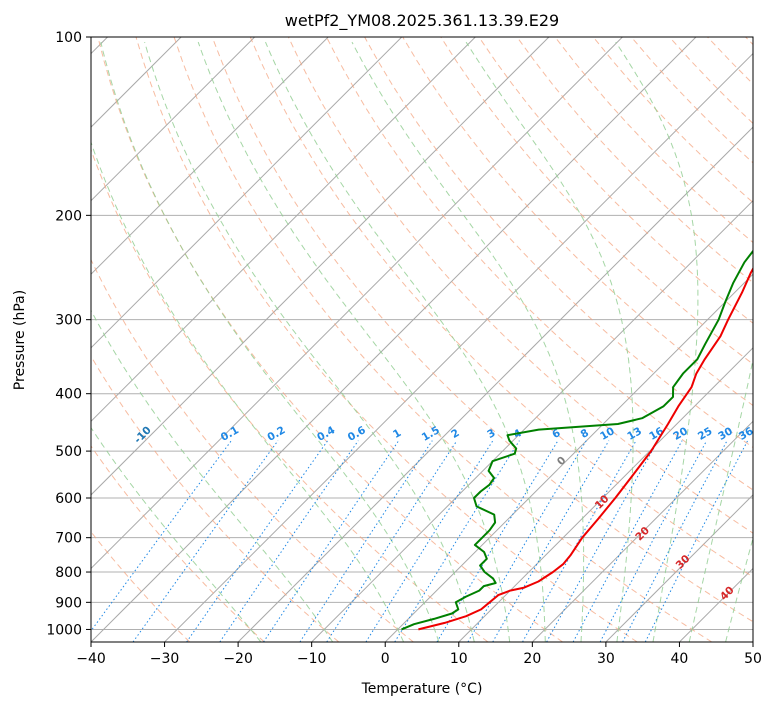  Describe the element at coordinates (68, 334) in the screenshot. I see `y-axis: 1000 900 800 700 600 500 400 300 200 100` at that location.